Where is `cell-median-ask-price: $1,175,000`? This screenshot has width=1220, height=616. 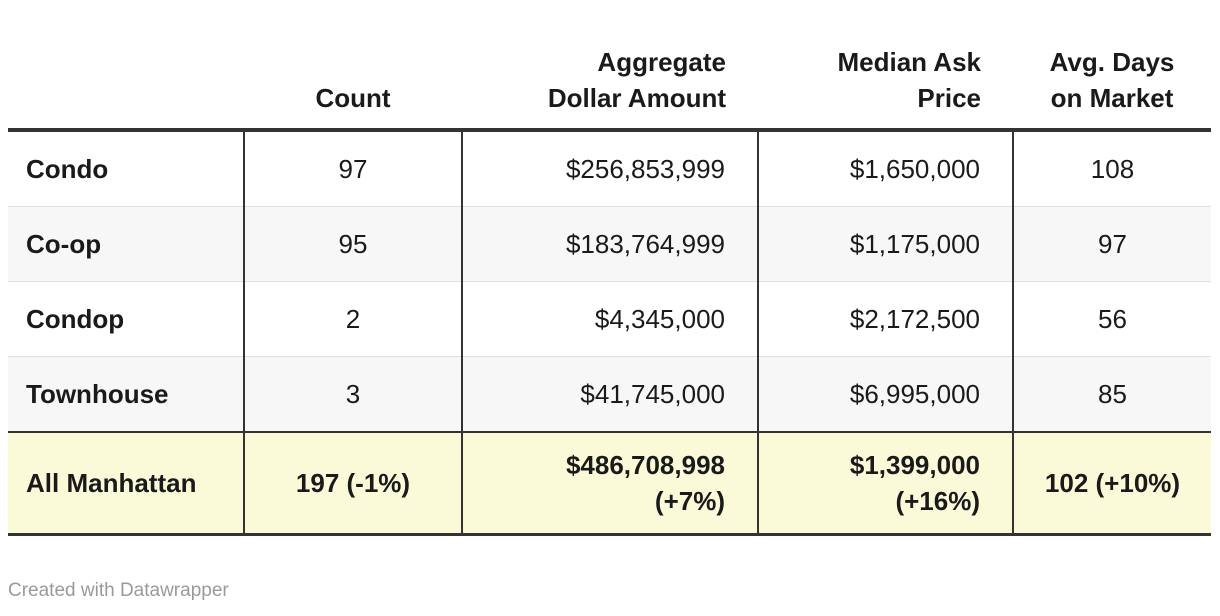
cell-median-ask-price: $1,175,000 is located at coordinates (885, 244).